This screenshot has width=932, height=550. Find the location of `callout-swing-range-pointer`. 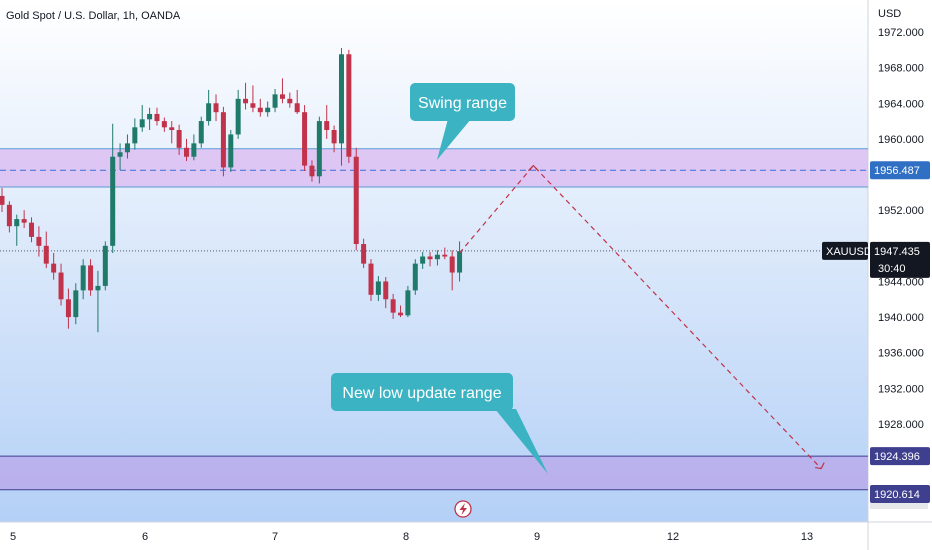

callout-swing-range-pointer is located at coordinates (454, 139).